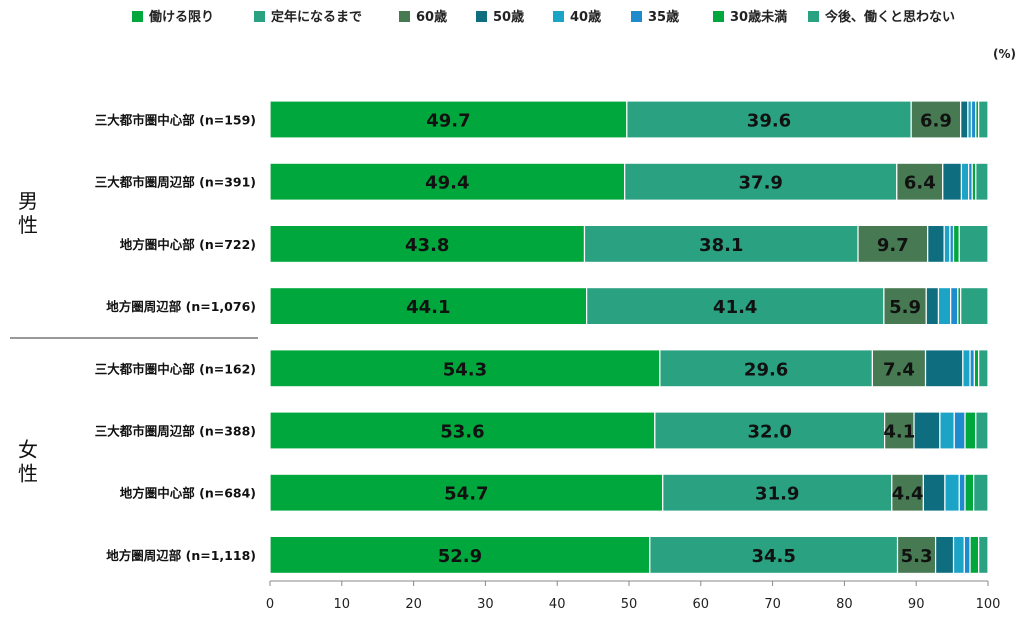  Describe the element at coordinates (773, 556) in the screenshot. I see `data-label: 34.5` at that location.